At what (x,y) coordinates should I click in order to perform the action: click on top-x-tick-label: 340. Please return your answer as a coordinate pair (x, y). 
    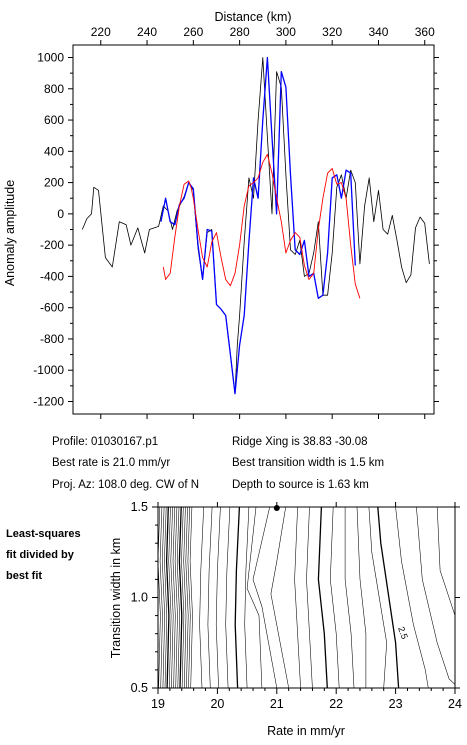
    Looking at the image, I should click on (378, 32).